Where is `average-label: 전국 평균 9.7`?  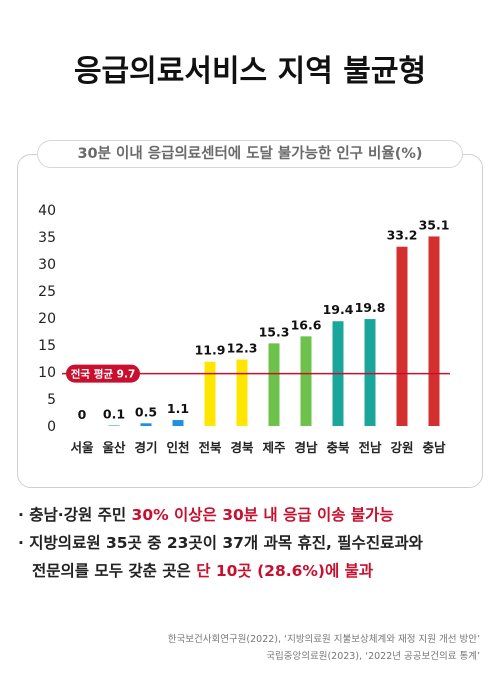 average-label: 전국 평균 9.7 is located at coordinates (103, 374).